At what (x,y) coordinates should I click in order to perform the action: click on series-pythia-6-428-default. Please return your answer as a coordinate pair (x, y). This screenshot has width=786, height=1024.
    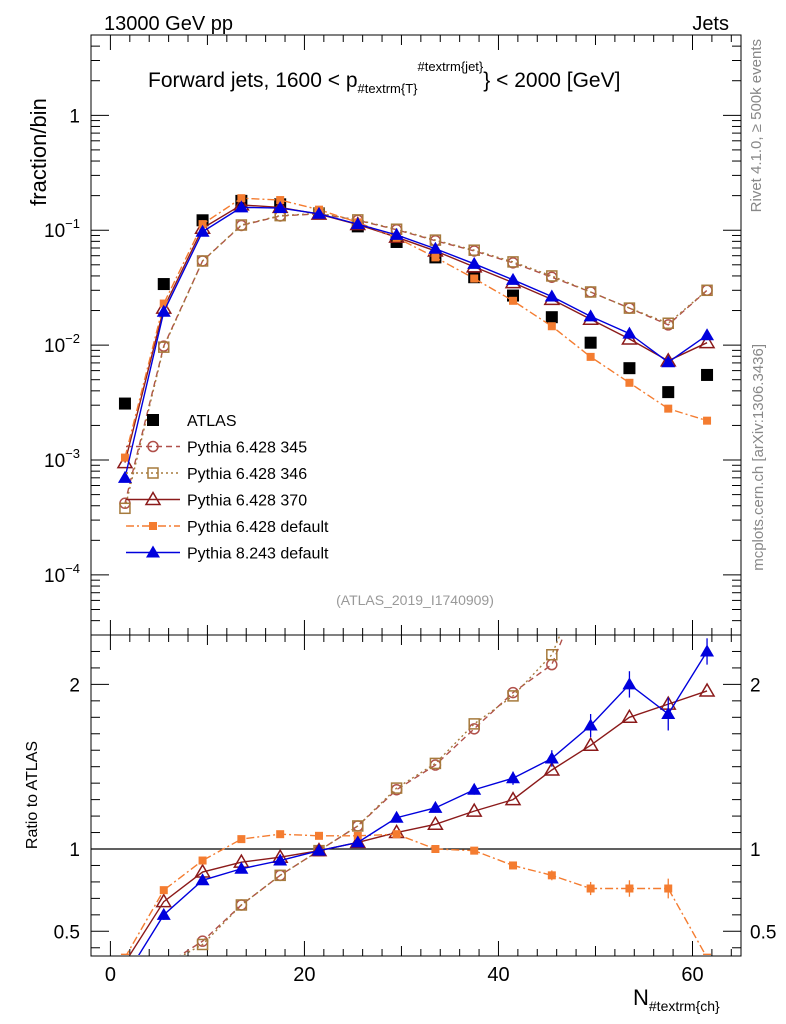
    Looking at the image, I should click on (416, 892).